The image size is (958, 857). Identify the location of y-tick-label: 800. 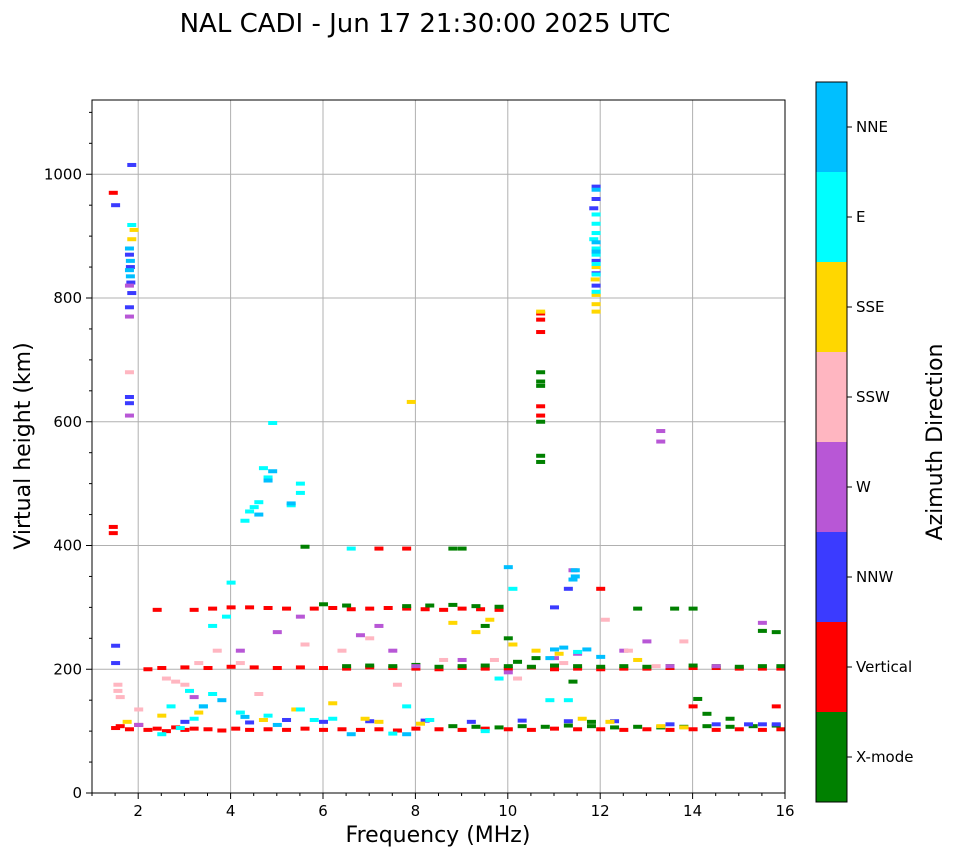
(67, 298).